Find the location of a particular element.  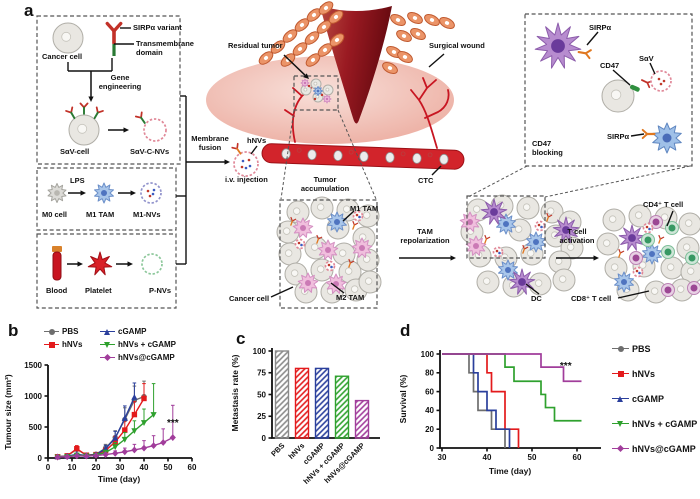

chart-text: 20 is located at coordinates (96, 467).